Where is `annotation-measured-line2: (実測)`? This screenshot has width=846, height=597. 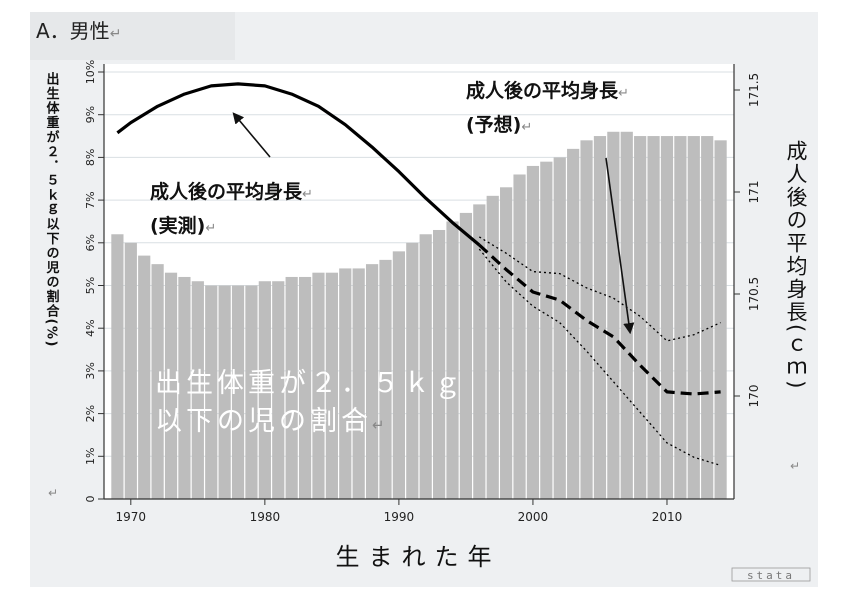
annotation-measured-line2: (実測) is located at coordinates (177, 225).